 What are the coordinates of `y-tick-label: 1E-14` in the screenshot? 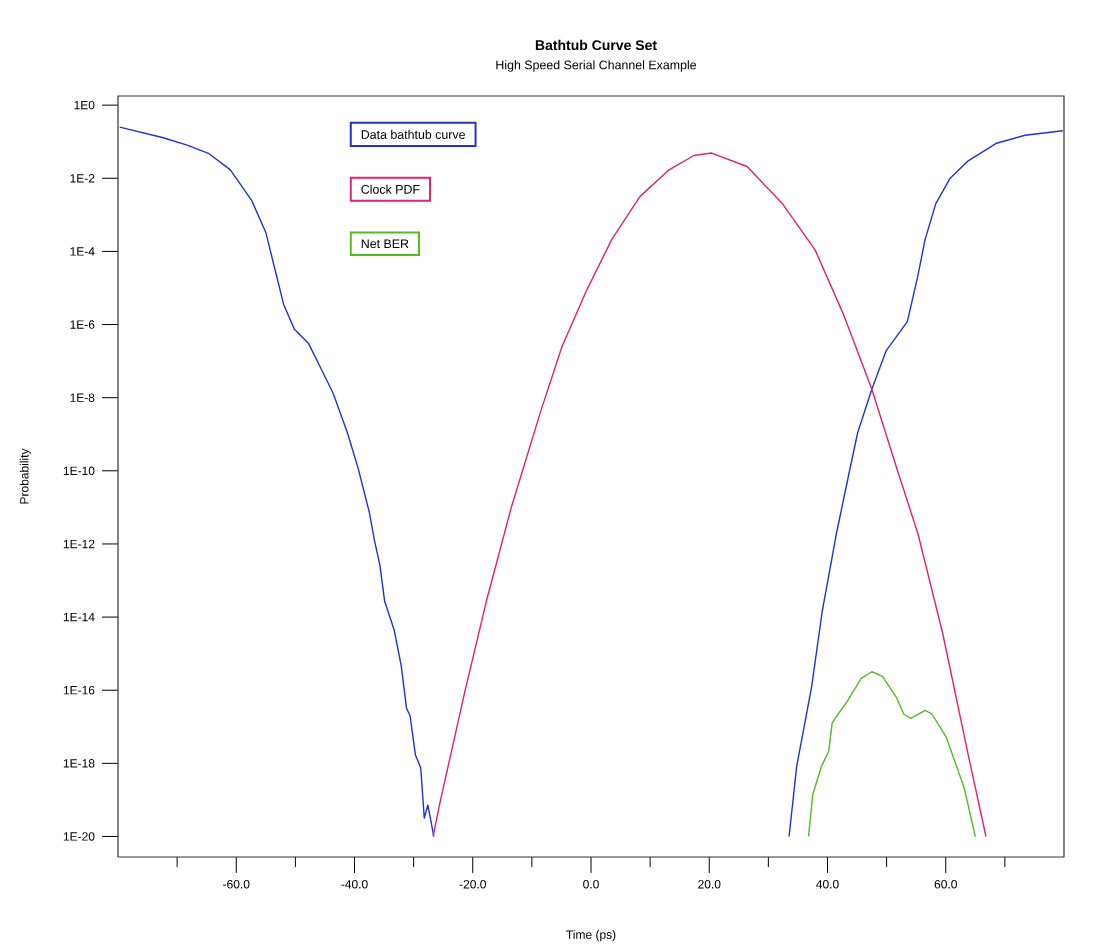 It's located at (79, 617).